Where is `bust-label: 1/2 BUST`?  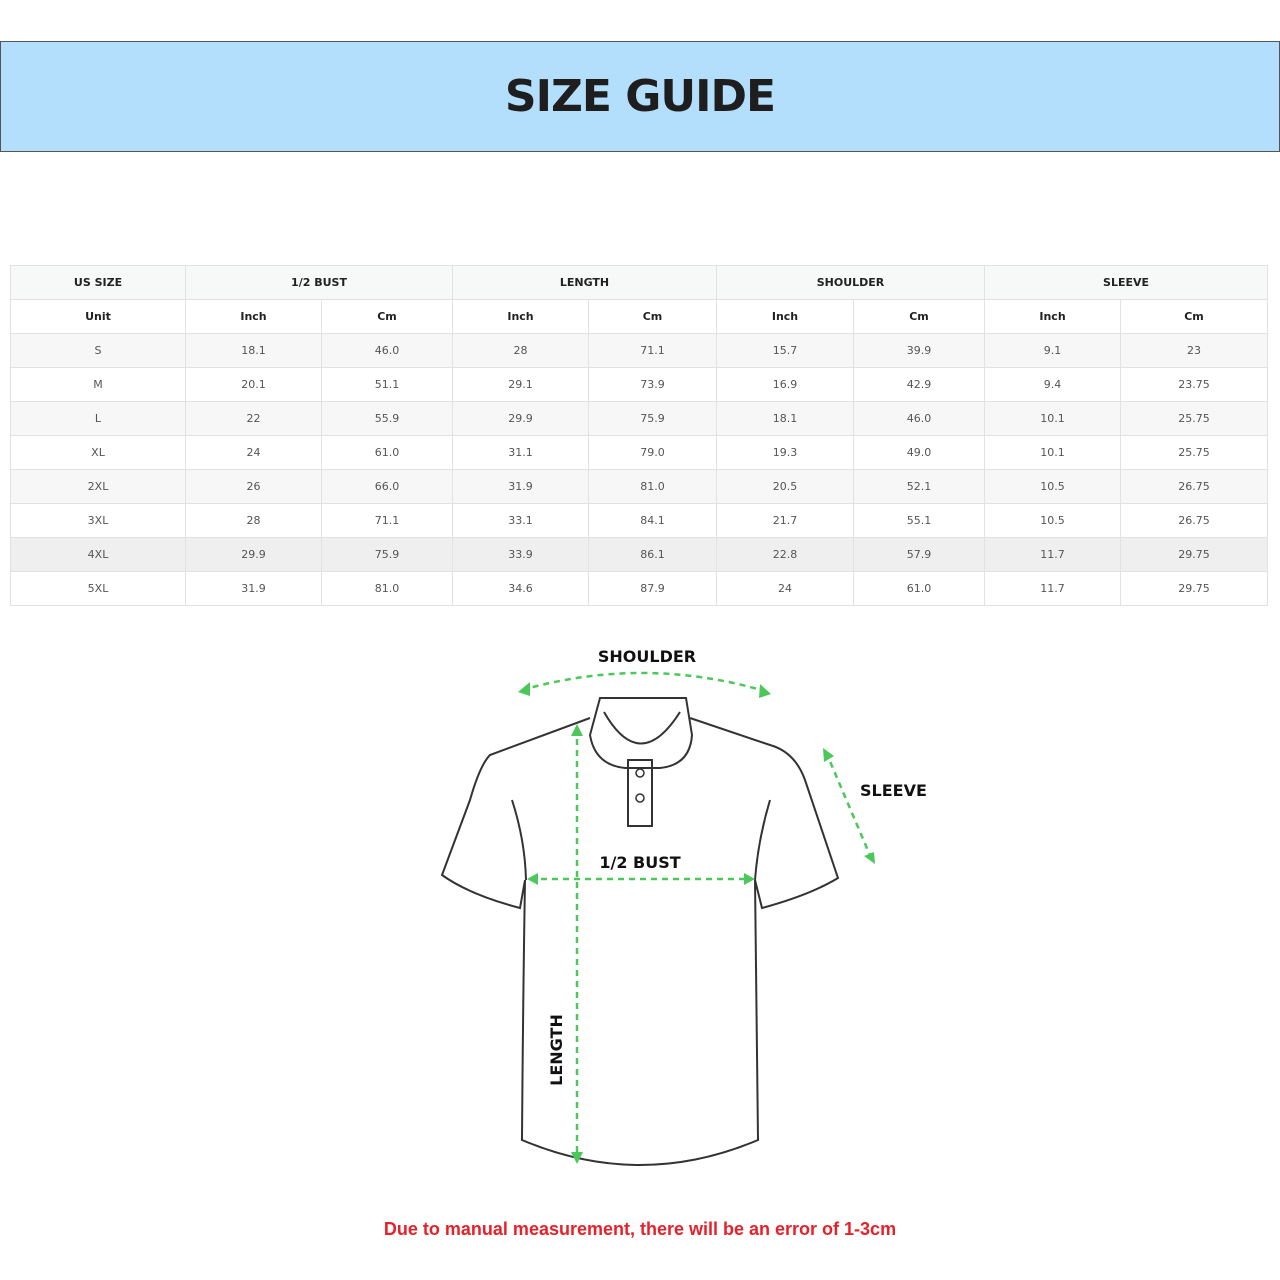
bust-label: 1/2 BUST is located at coordinates (639, 862).